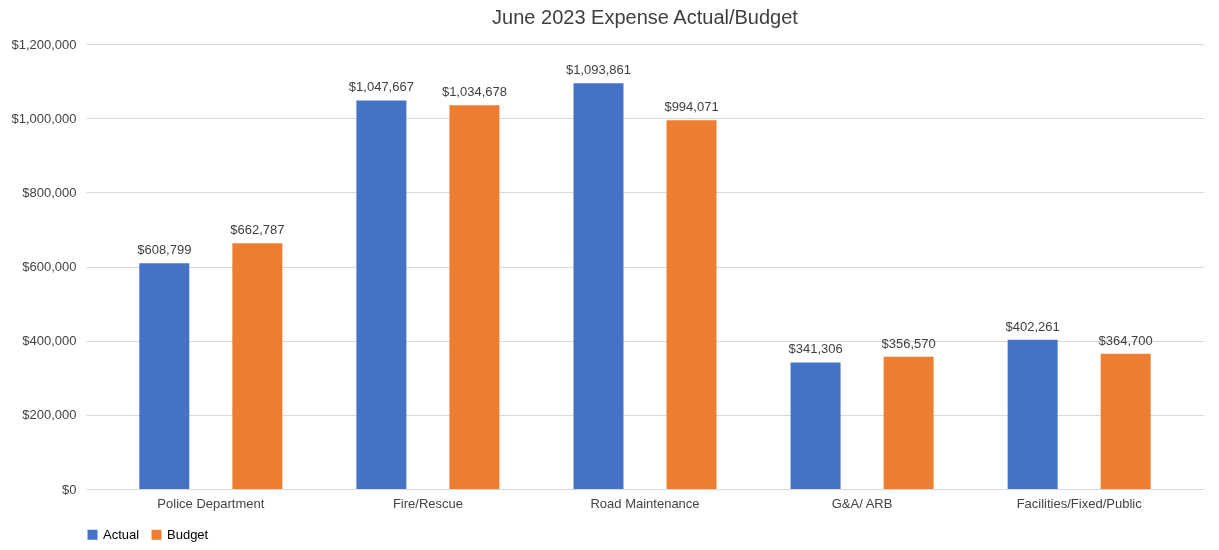 The height and width of the screenshot is (550, 1219). Describe the element at coordinates (121, 534) in the screenshot. I see `legend-label: Actual` at that location.